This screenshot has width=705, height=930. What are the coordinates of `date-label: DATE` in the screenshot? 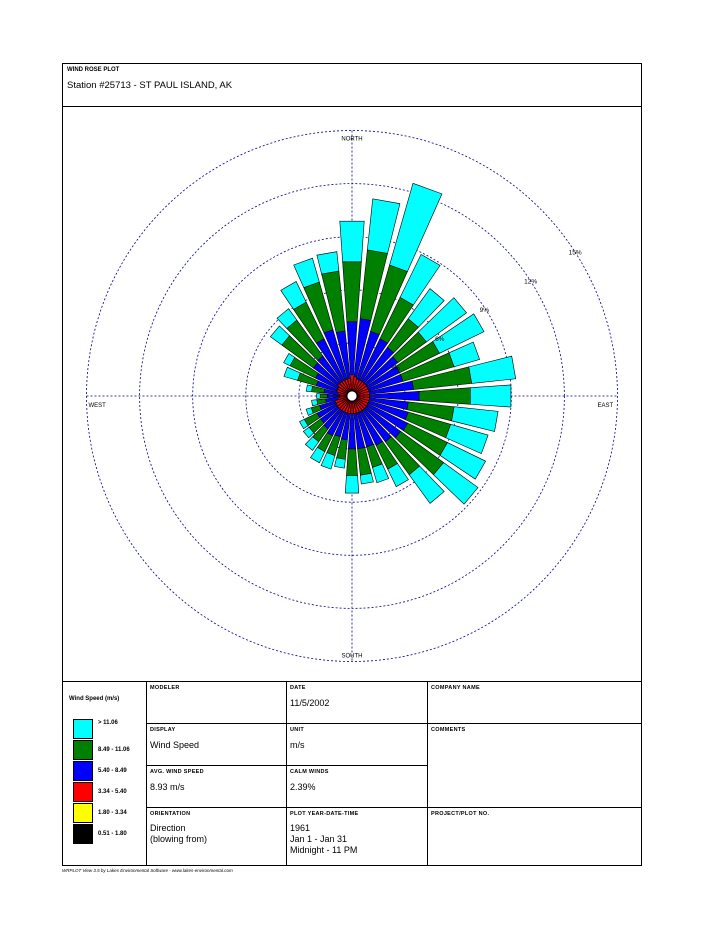 It's located at (298, 688).